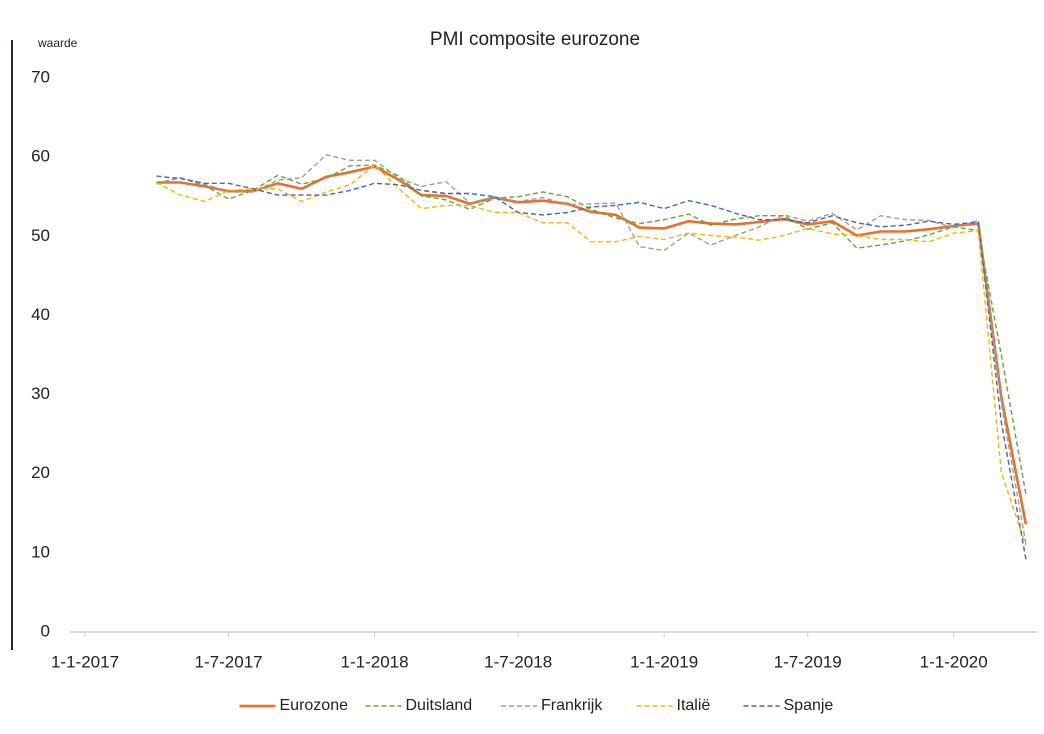  I want to click on y-tick-label: 40, so click(40, 314).